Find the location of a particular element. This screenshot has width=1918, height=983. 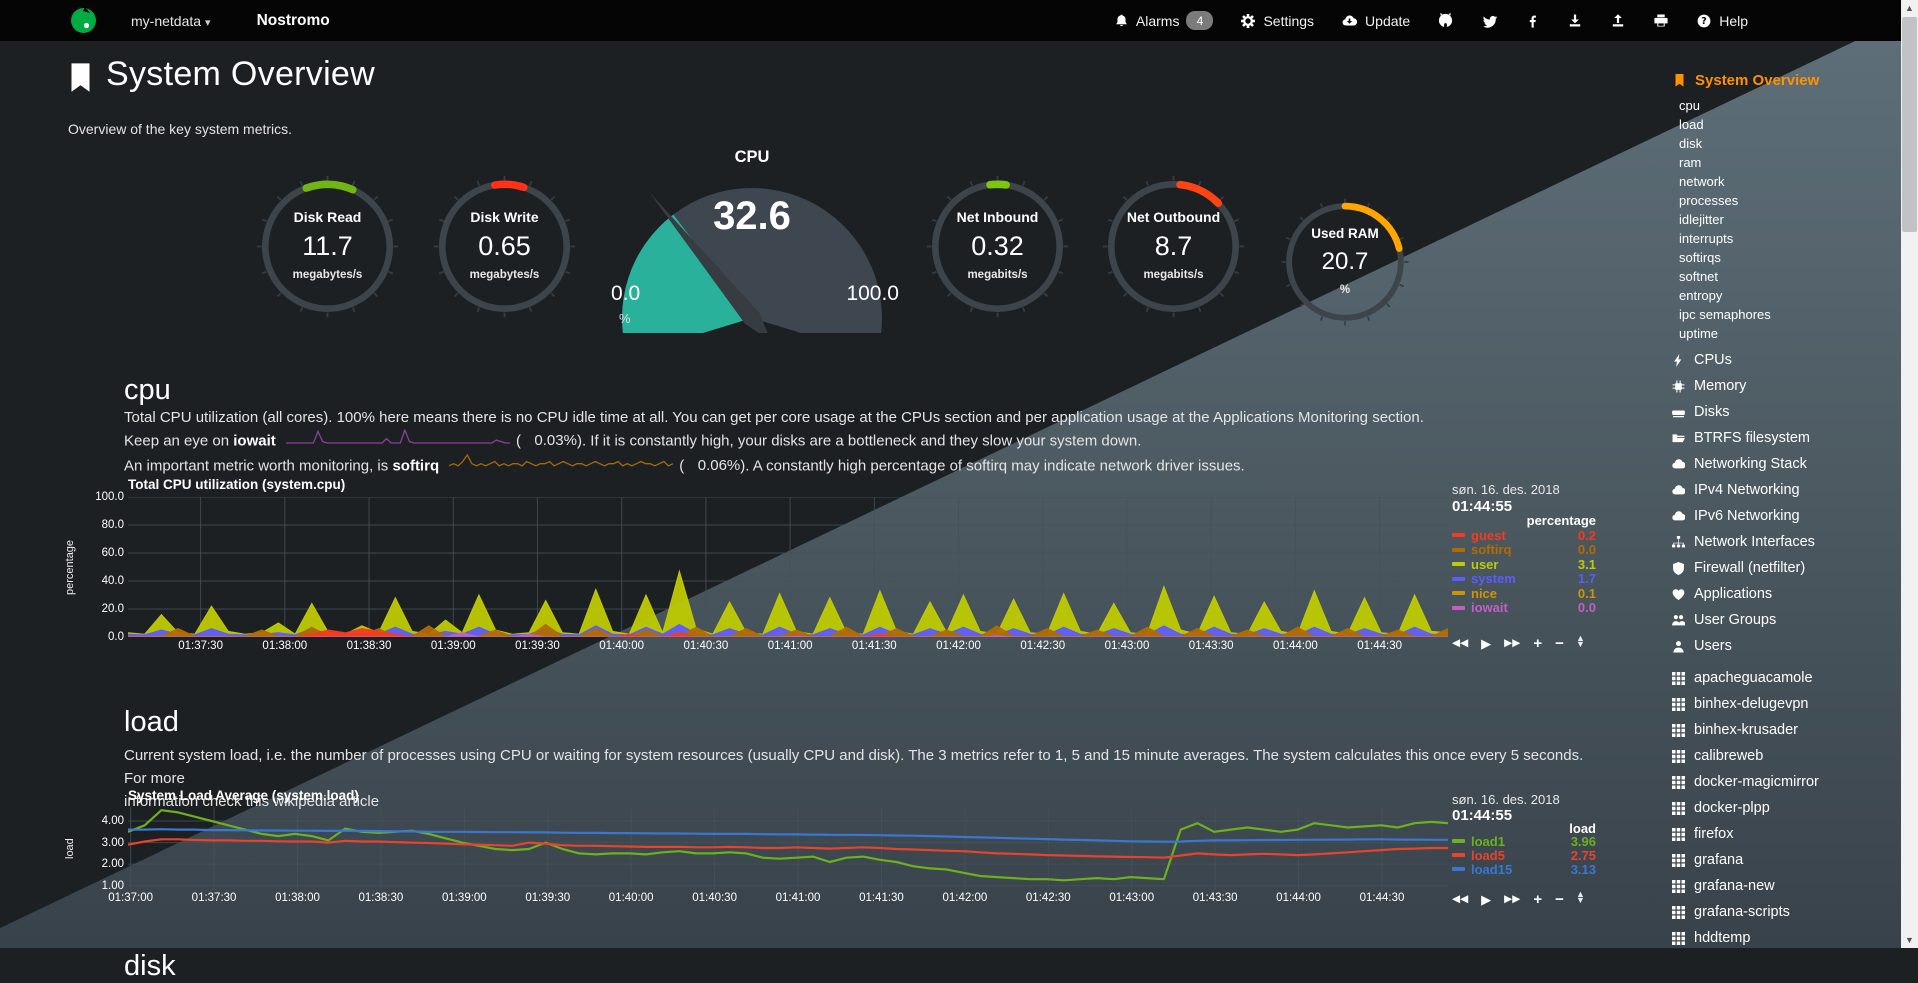

sidebar-item-processes: processes is located at coordinates (1781, 200).